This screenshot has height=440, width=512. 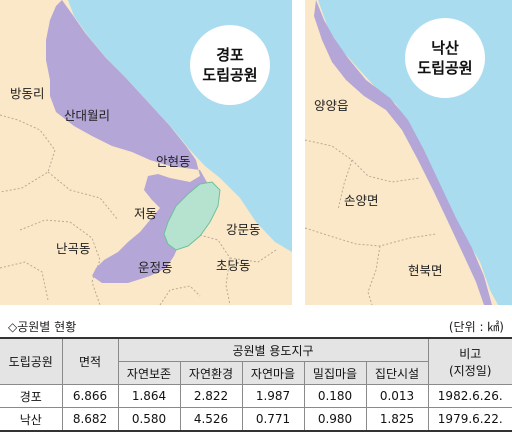 I want to click on cell-area: 6.866, so click(x=90, y=396).